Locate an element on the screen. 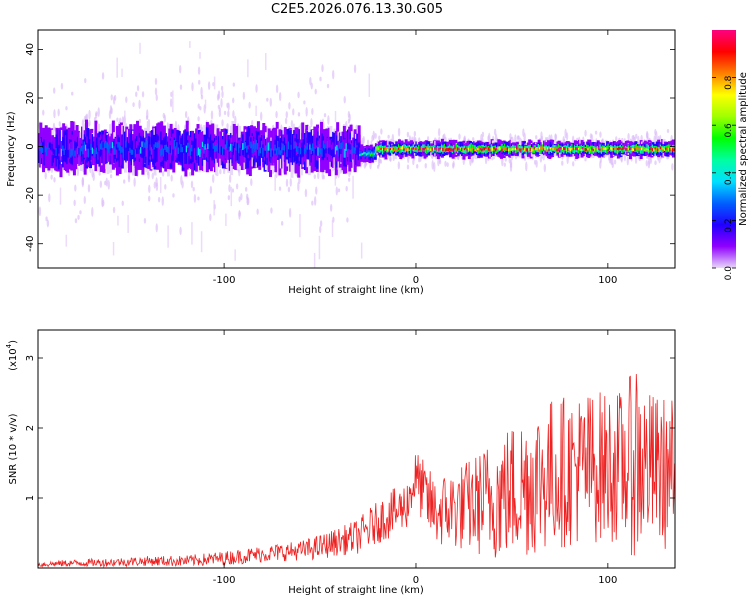 This screenshot has height=600, width=750. spectrogram-y-label: Frequency (Hz) is located at coordinates (11, 149).